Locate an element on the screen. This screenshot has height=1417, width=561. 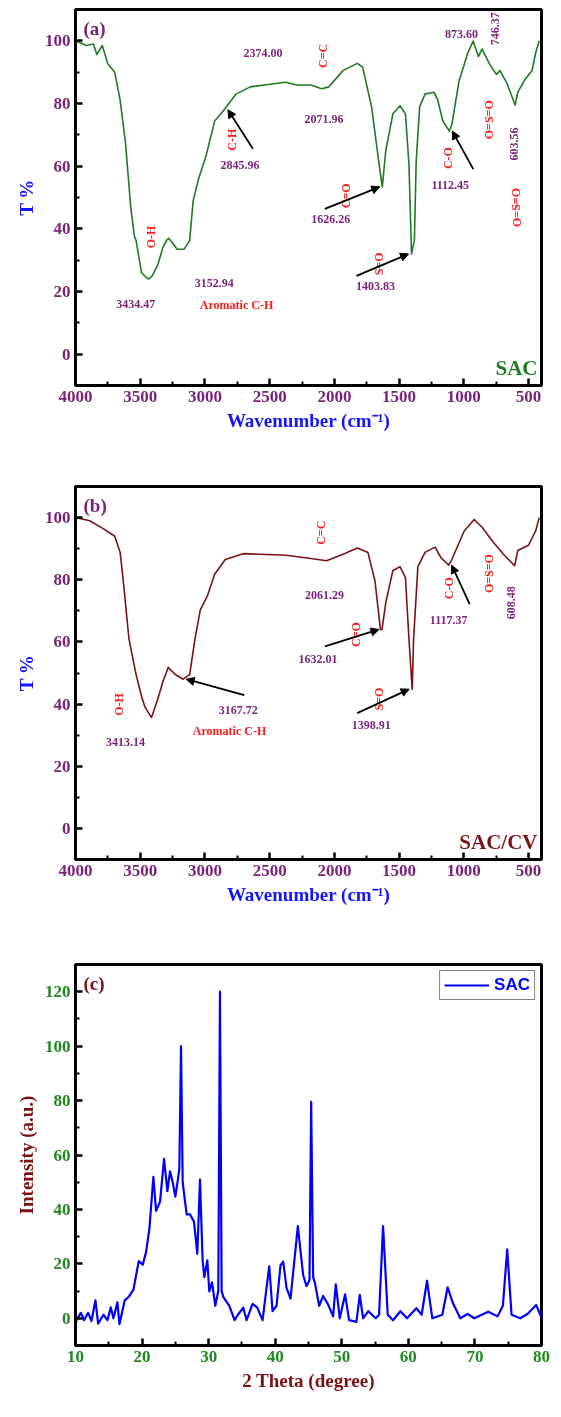
annotation: 1117.37 is located at coordinates (448, 620).